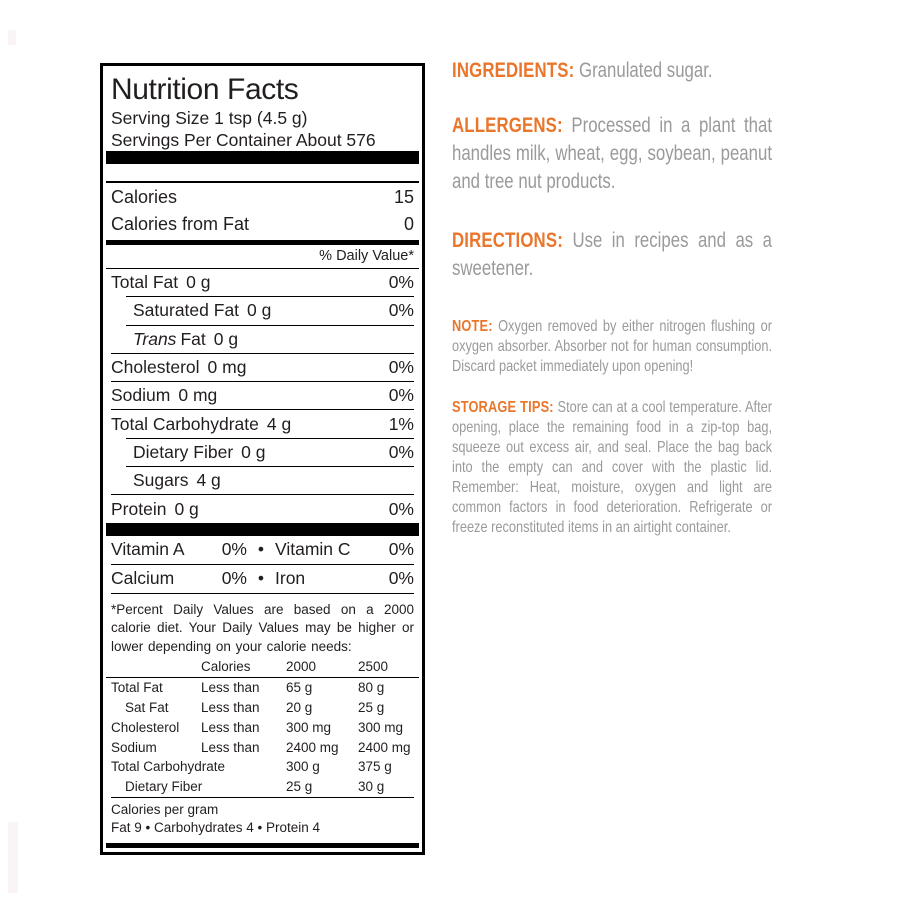 This screenshot has width=900, height=900. What do you see at coordinates (262, 748) in the screenshot?
I see `dv-table-row: Sodium Less than 2400 mg 2400 mg` at bounding box center [262, 748].